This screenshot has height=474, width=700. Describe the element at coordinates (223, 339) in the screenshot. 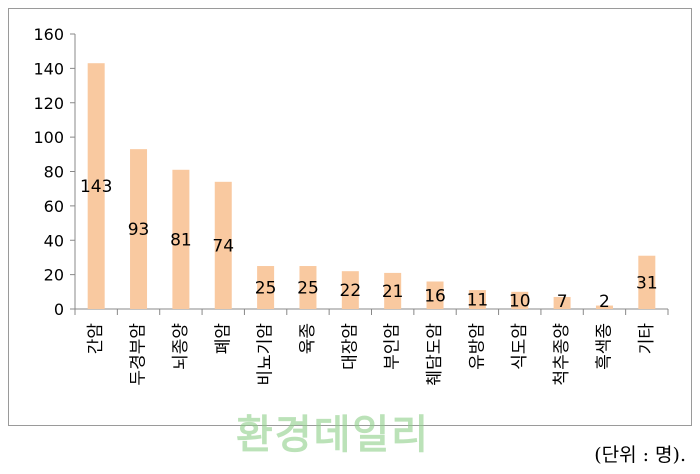

I see `x-tick-label: 폐암` at that location.